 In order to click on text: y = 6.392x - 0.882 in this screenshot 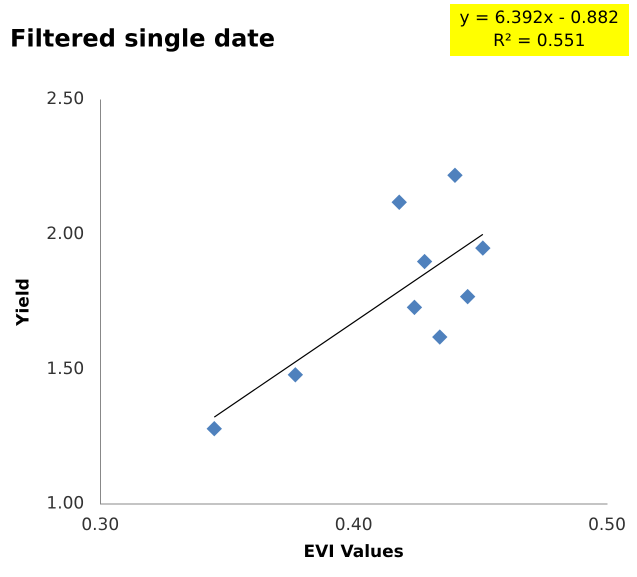, I will do `click(539, 18)`.